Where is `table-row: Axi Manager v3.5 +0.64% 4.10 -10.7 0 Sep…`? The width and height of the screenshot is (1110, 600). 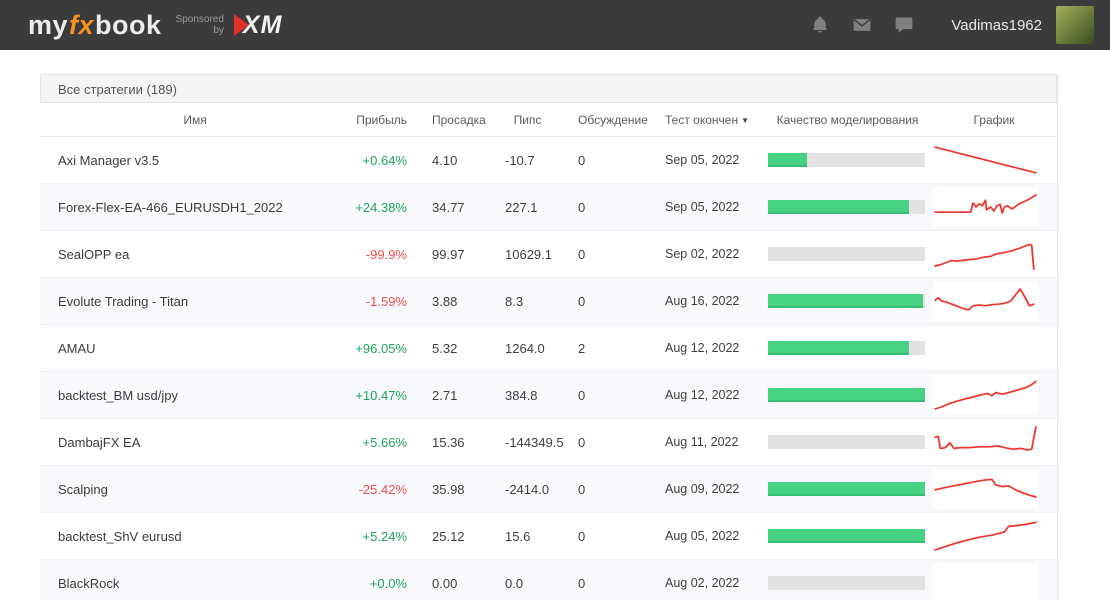 table-row: Axi Manager v3.5 +0.64% 4.10 -10.7 0 Sep… is located at coordinates (548, 160).